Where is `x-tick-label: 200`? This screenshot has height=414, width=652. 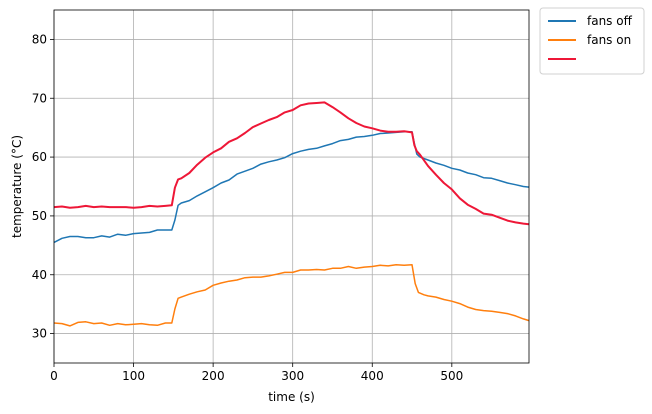 x-tick-label: 200 is located at coordinates (213, 376).